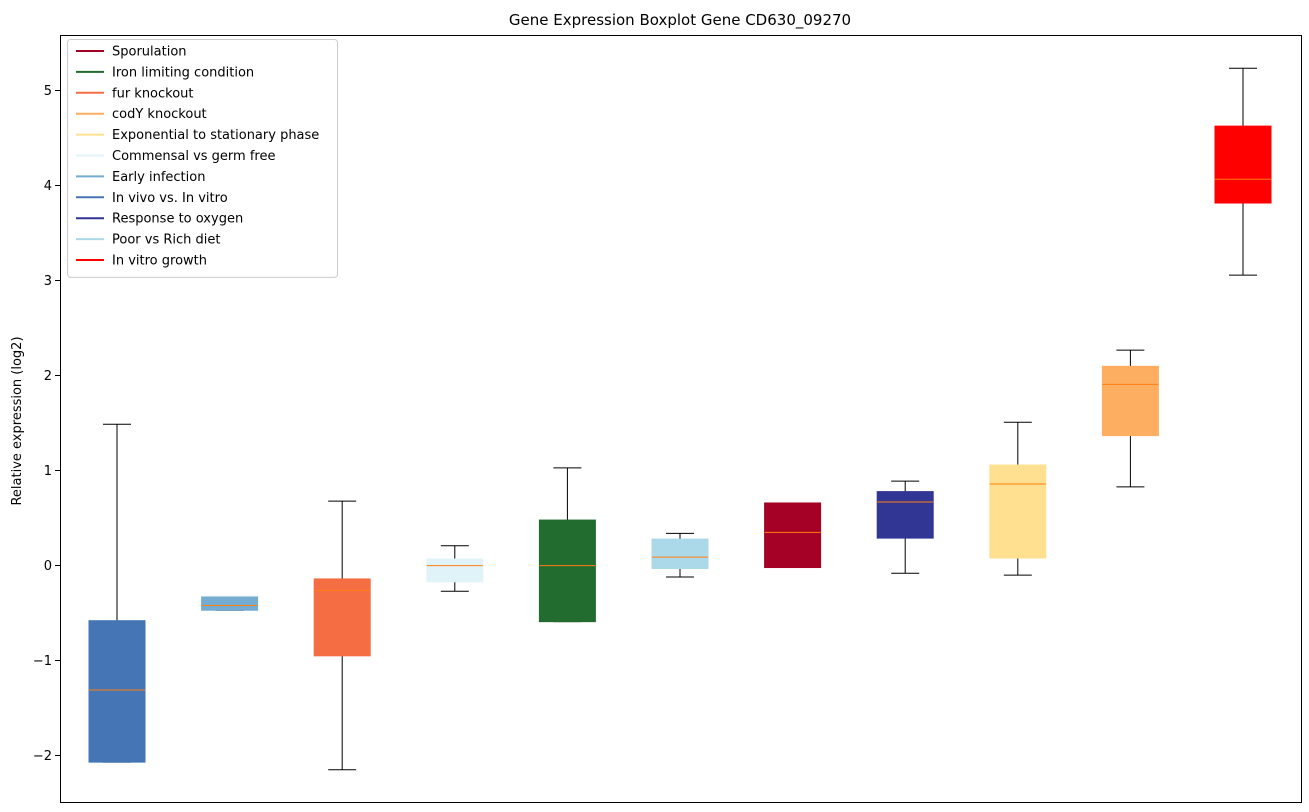 The image size is (1309, 812). Describe the element at coordinates (46, 424) in the screenshot. I see `y-axis: −2 −1 0 1 2 3 4 5` at that location.